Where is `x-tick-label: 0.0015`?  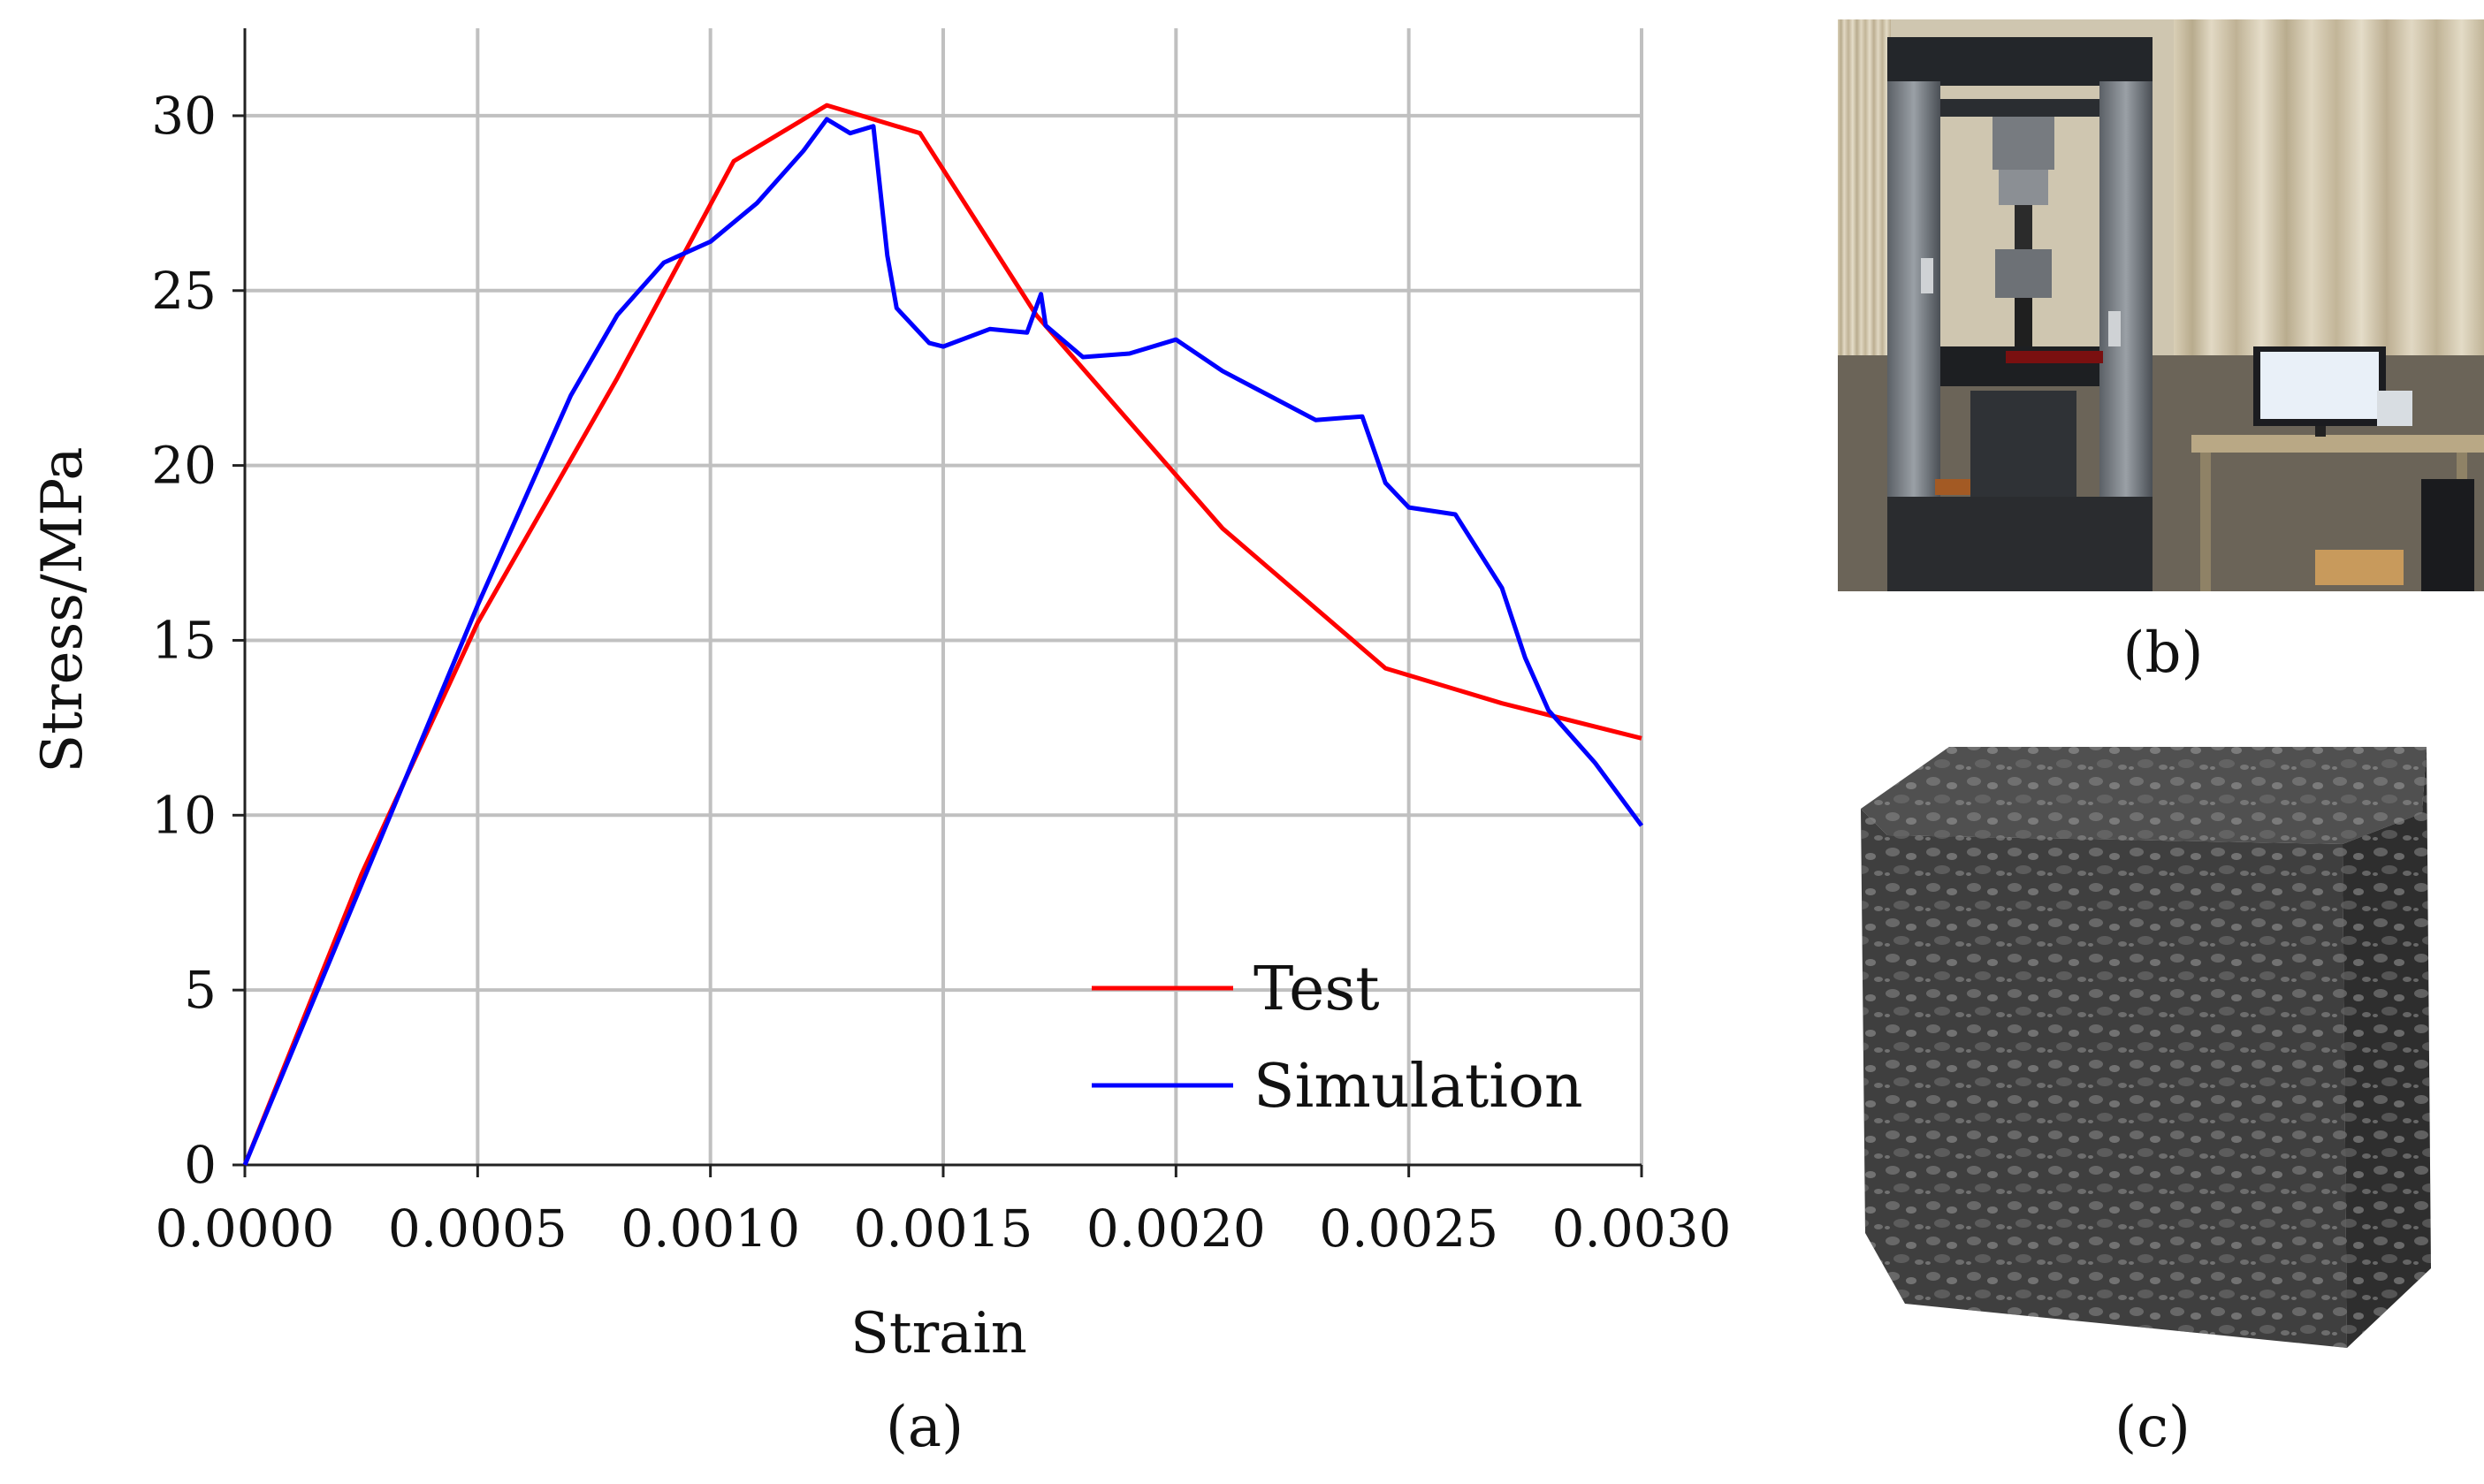 x-tick-label: 0.0015 is located at coordinates (943, 1229).